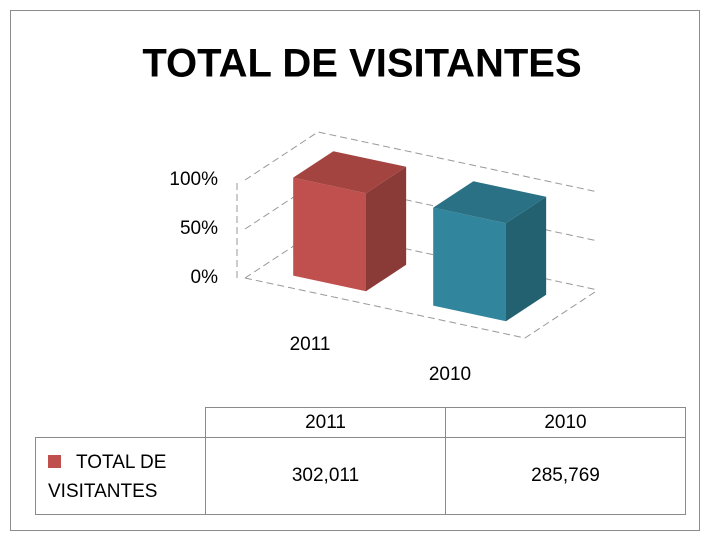 The image size is (701, 537). What do you see at coordinates (325, 422) in the screenshot?
I see `table-header: 2011` at bounding box center [325, 422].